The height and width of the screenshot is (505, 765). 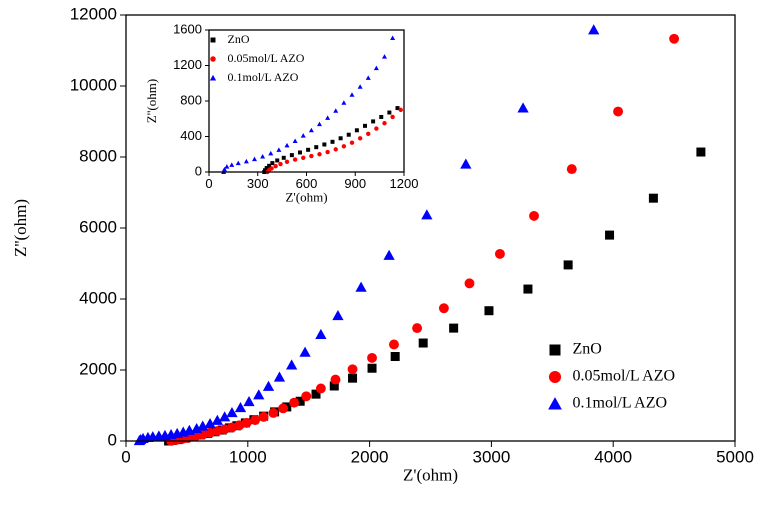 I want to click on y-tick-label: 400, so click(x=191, y=135).